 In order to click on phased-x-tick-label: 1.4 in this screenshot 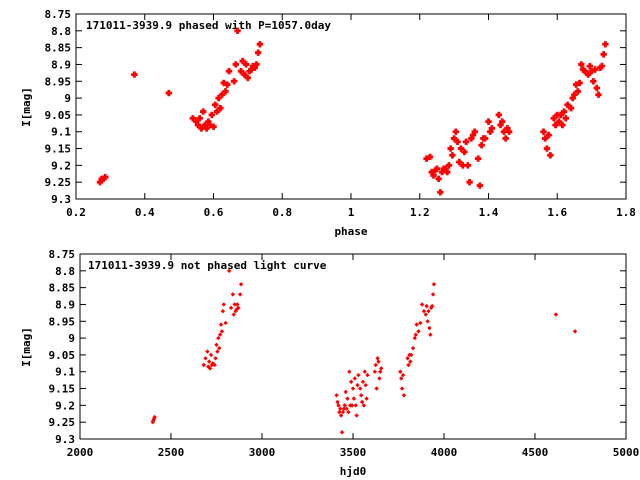, I will do `click(489, 212)`.